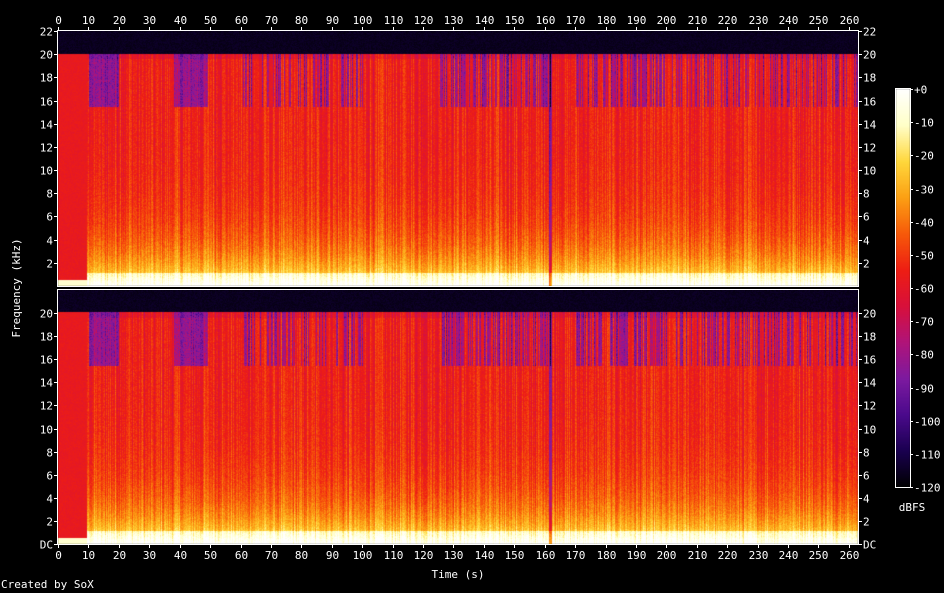 Image resolution: width=944 pixels, height=593 pixels. I want to click on x-tick-label-bottom: 0, so click(58, 555).